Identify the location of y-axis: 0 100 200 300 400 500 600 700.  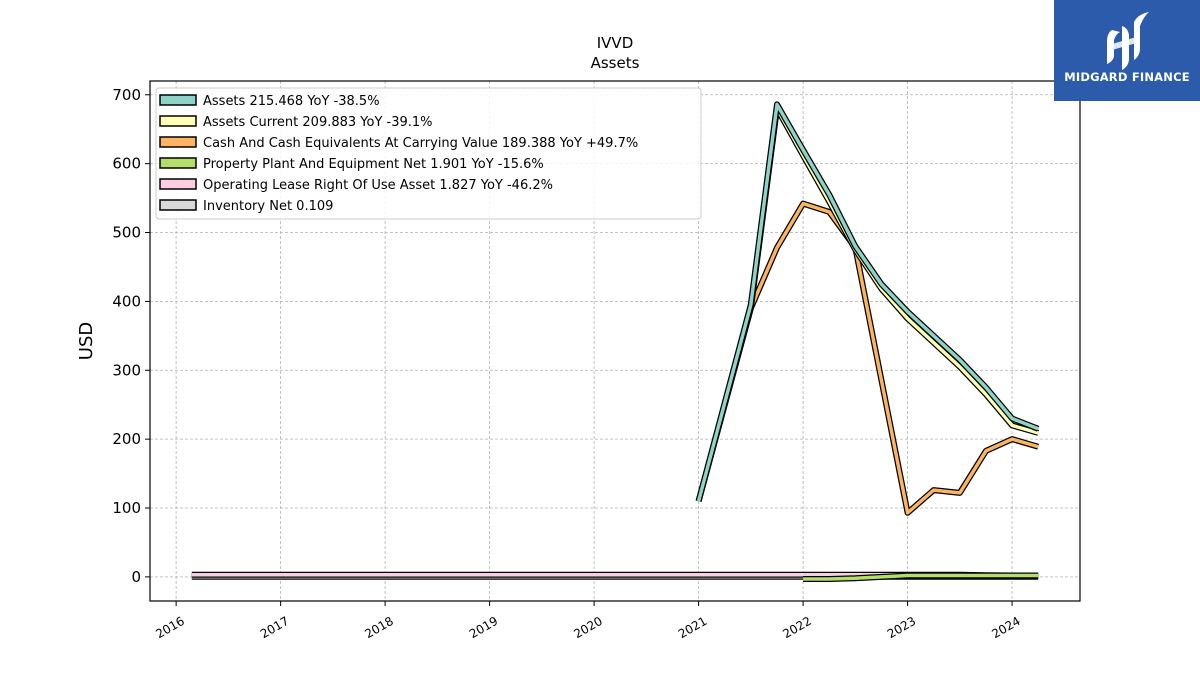
(131, 336).